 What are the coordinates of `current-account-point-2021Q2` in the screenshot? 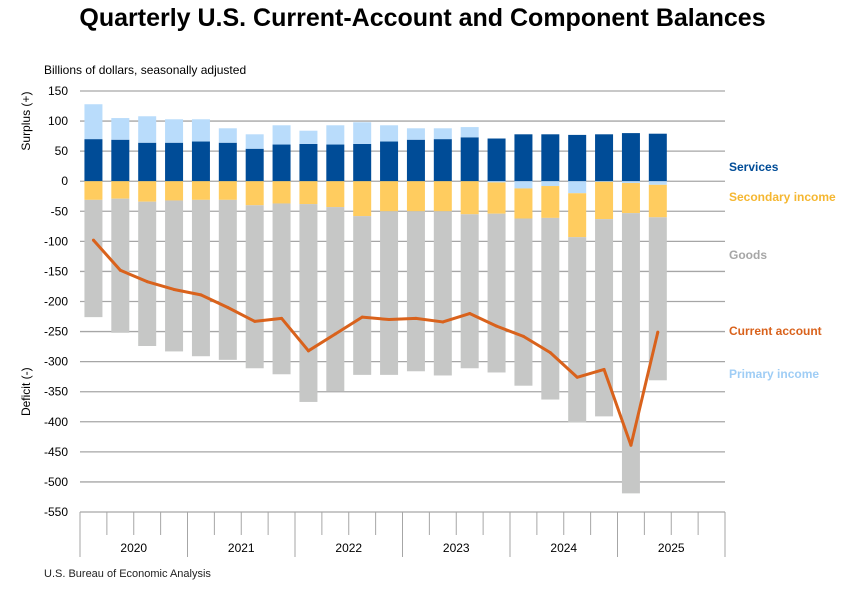 It's located at (228, 308).